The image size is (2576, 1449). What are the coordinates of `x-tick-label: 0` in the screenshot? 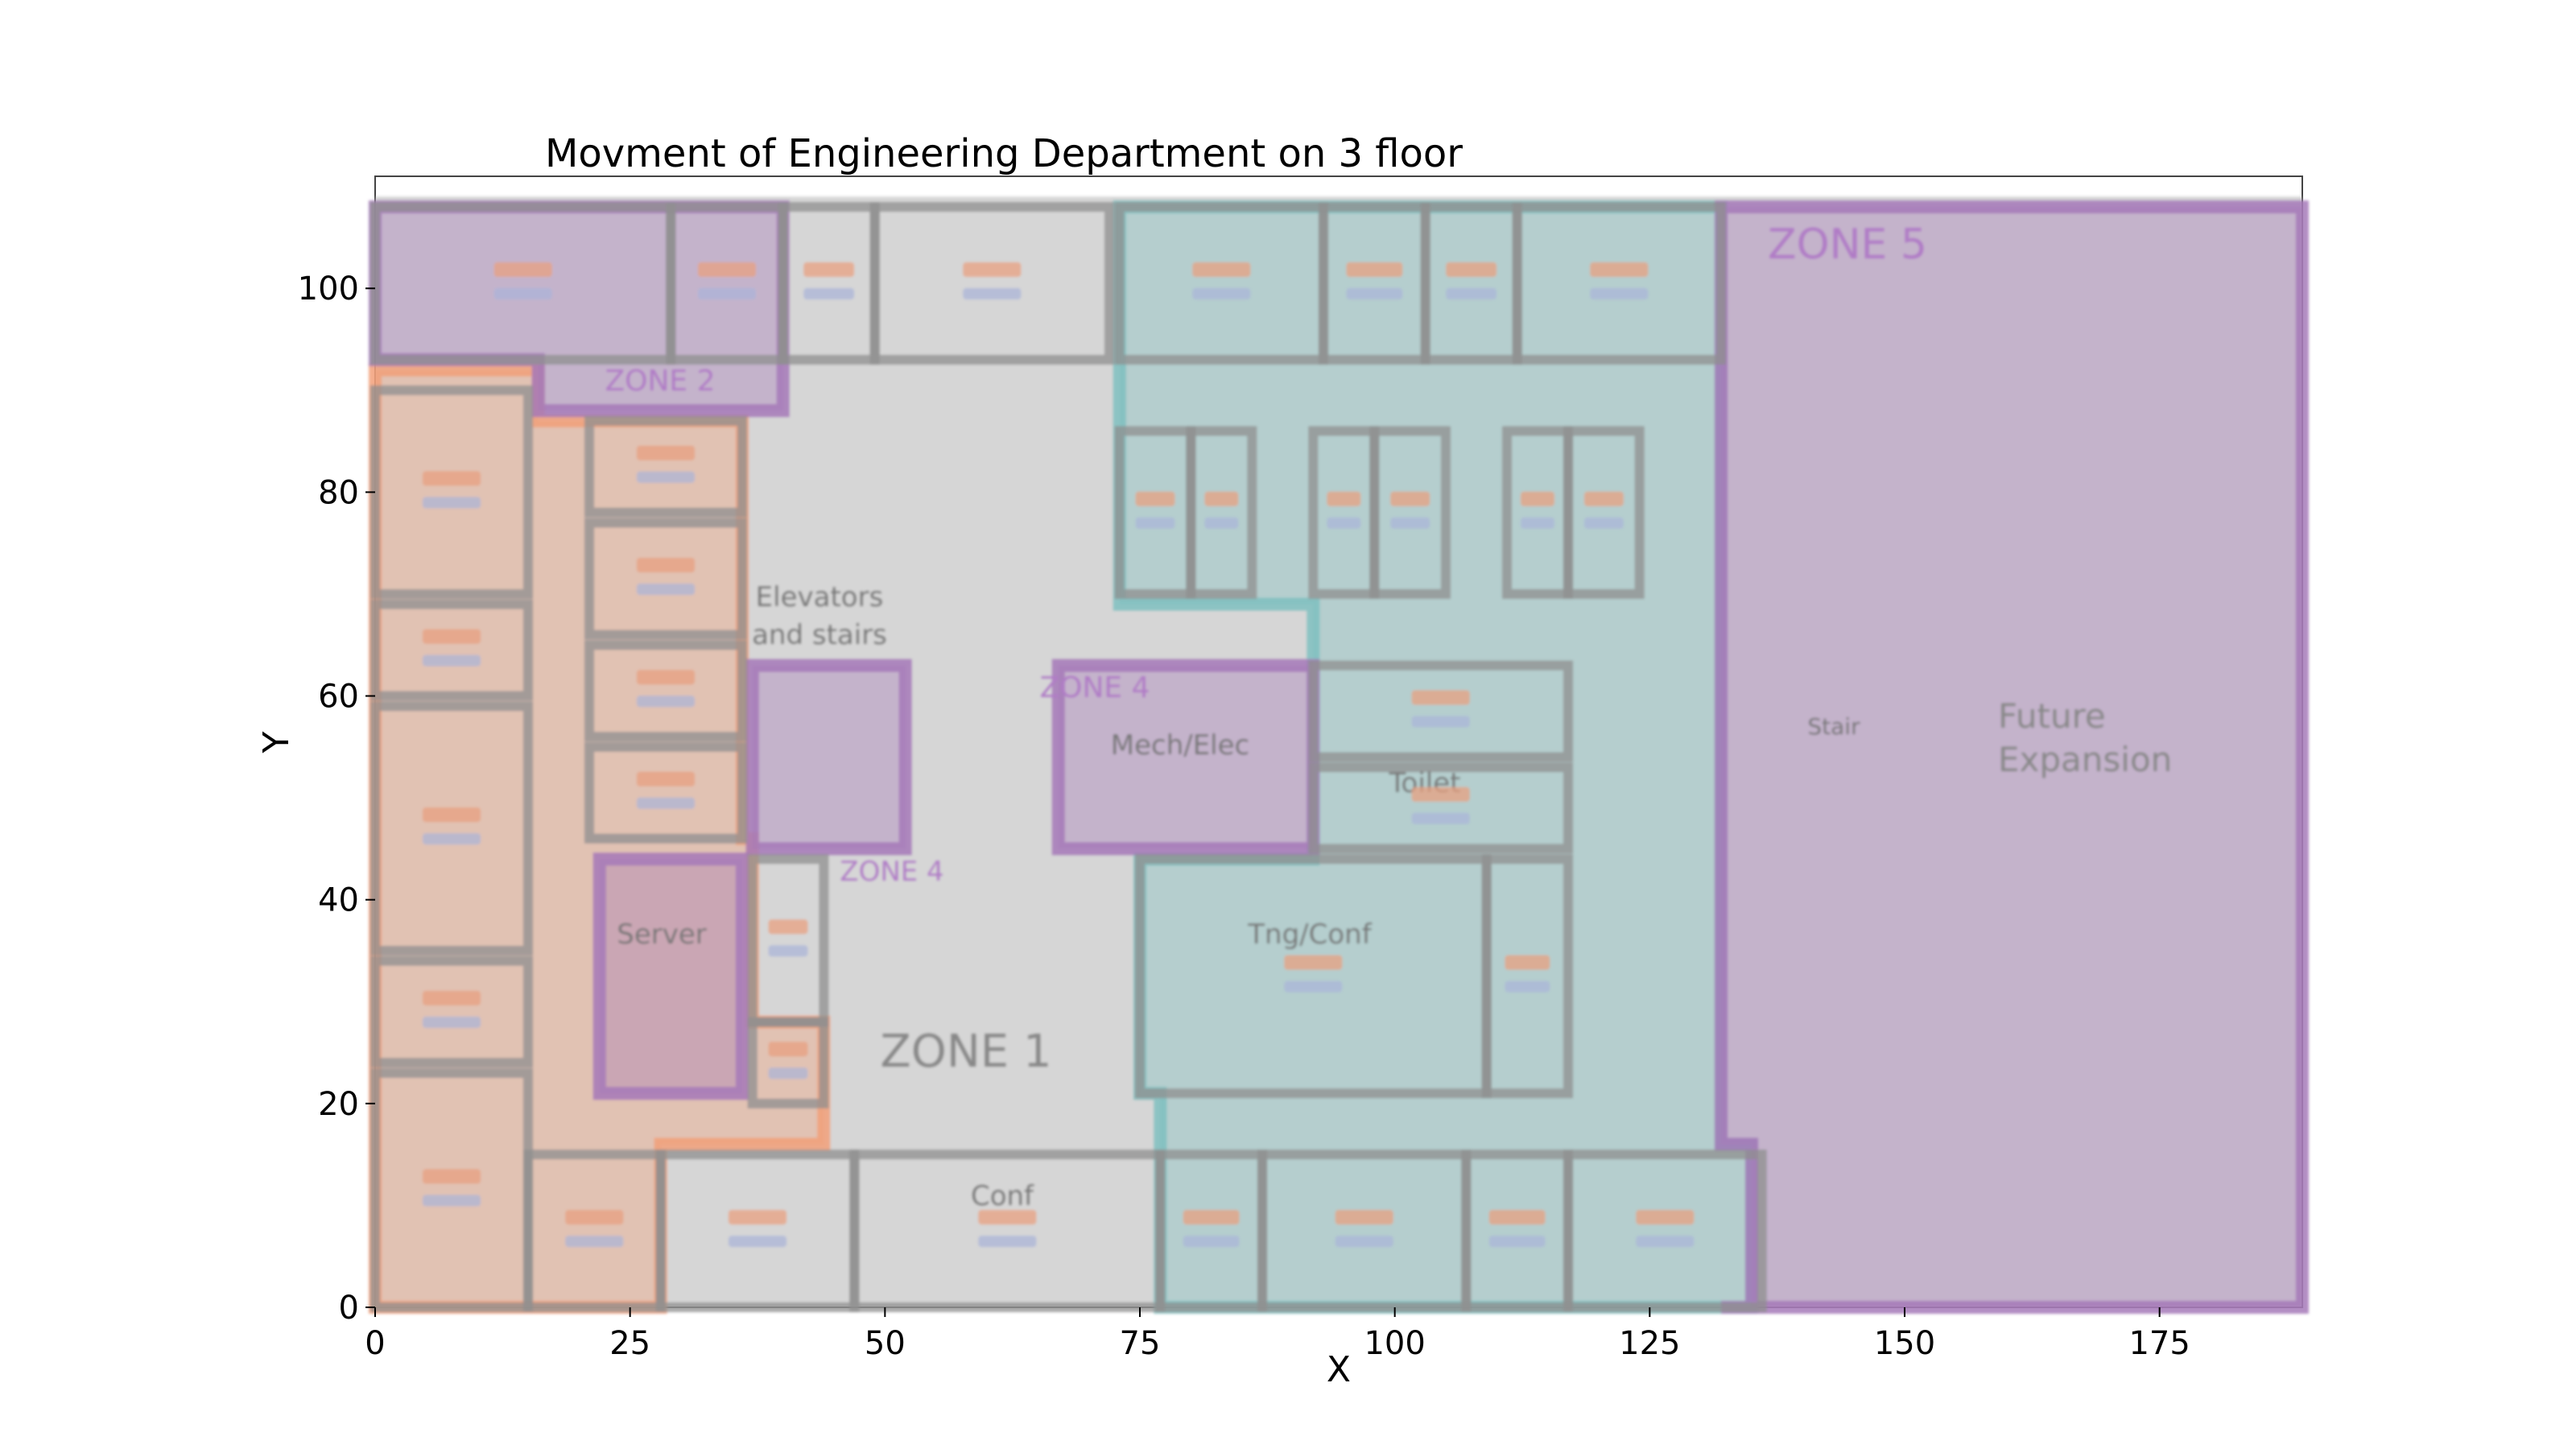 It's located at (375, 1343).